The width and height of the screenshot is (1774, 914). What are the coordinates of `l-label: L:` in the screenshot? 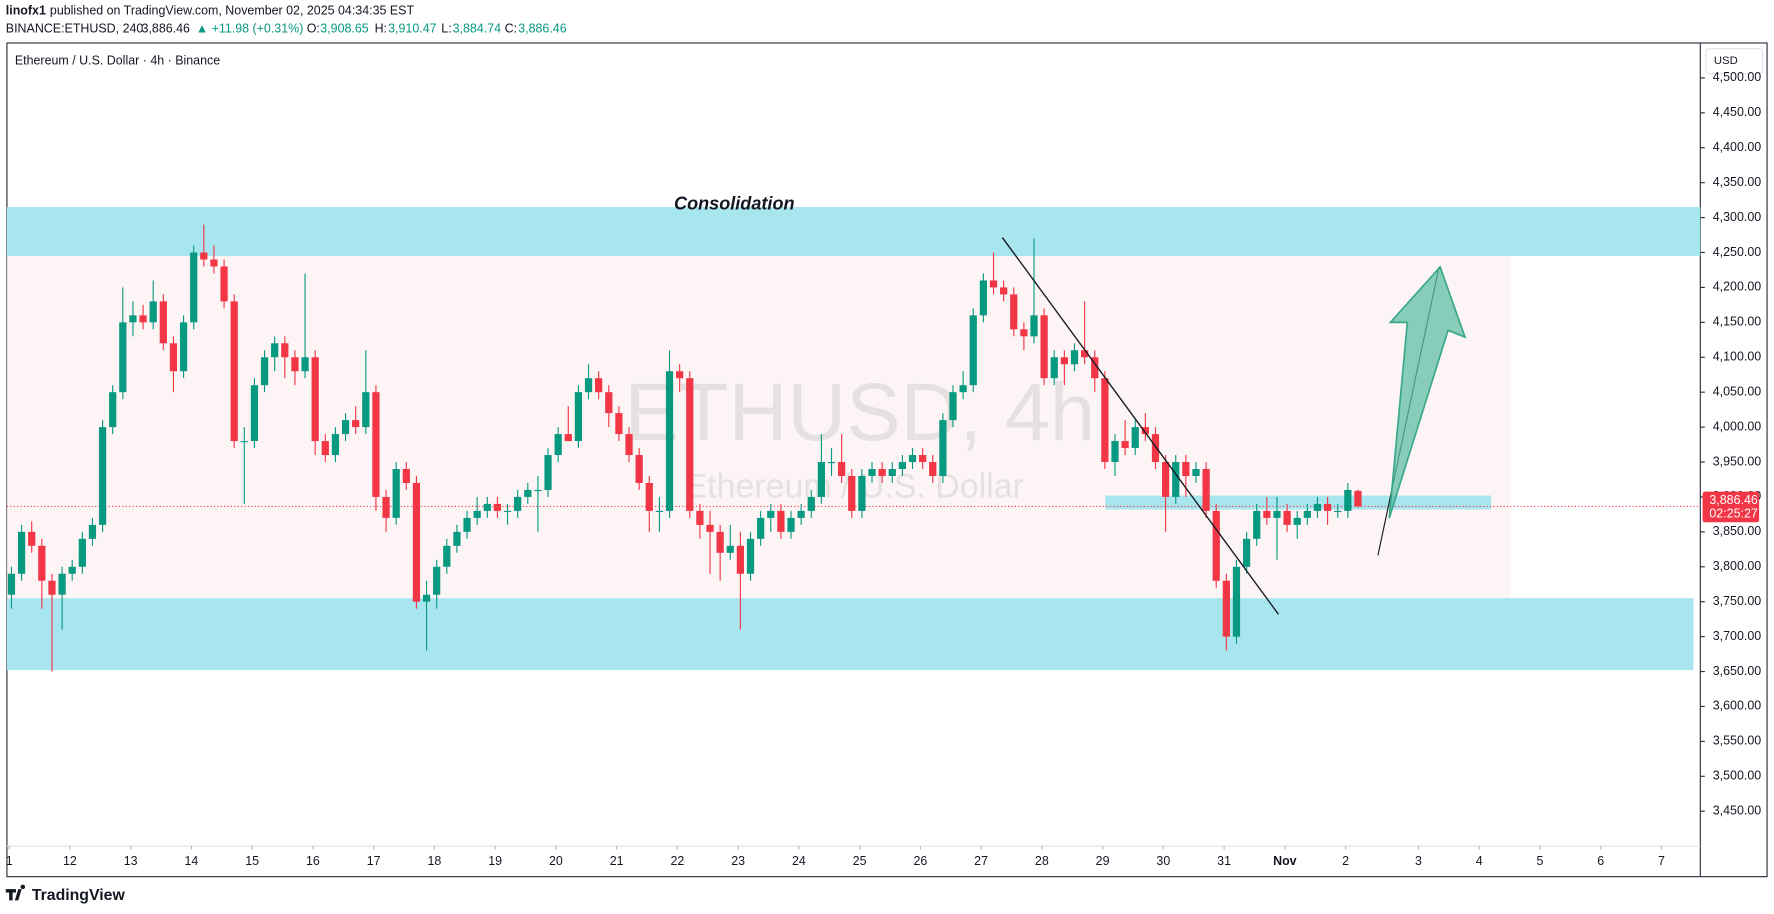 It's located at (446, 29).